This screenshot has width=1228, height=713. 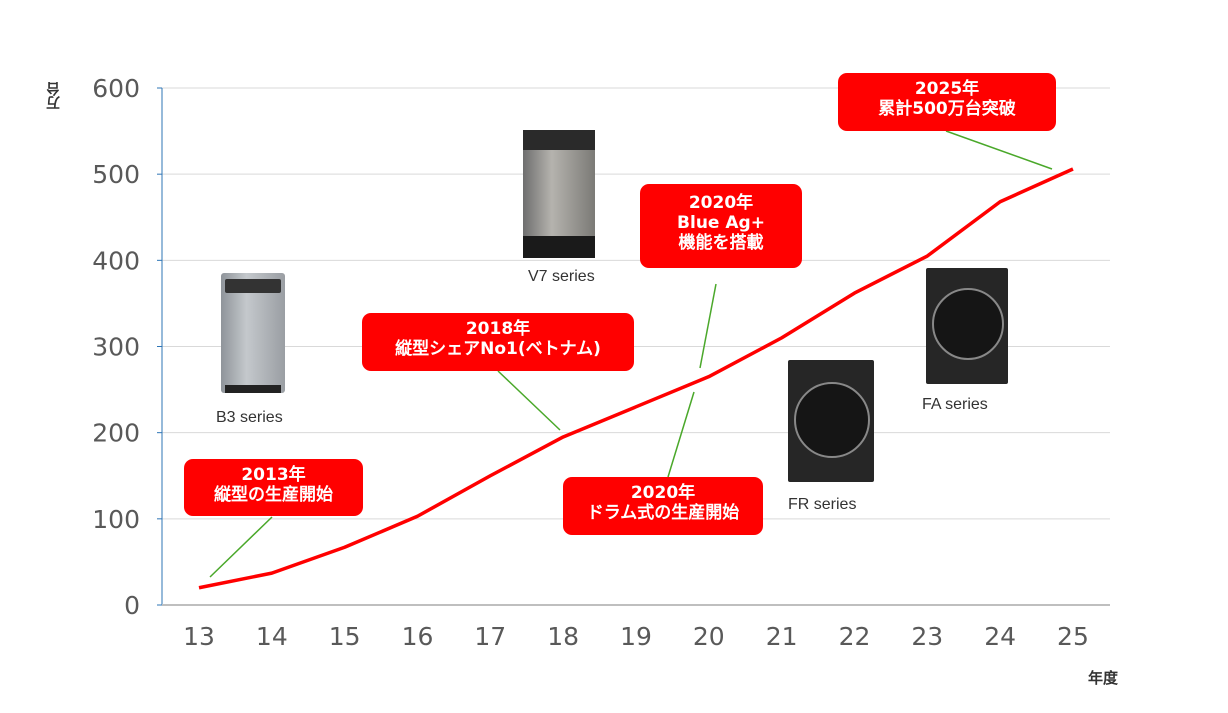 I want to click on x-tick-label: 20, so click(x=709, y=636).